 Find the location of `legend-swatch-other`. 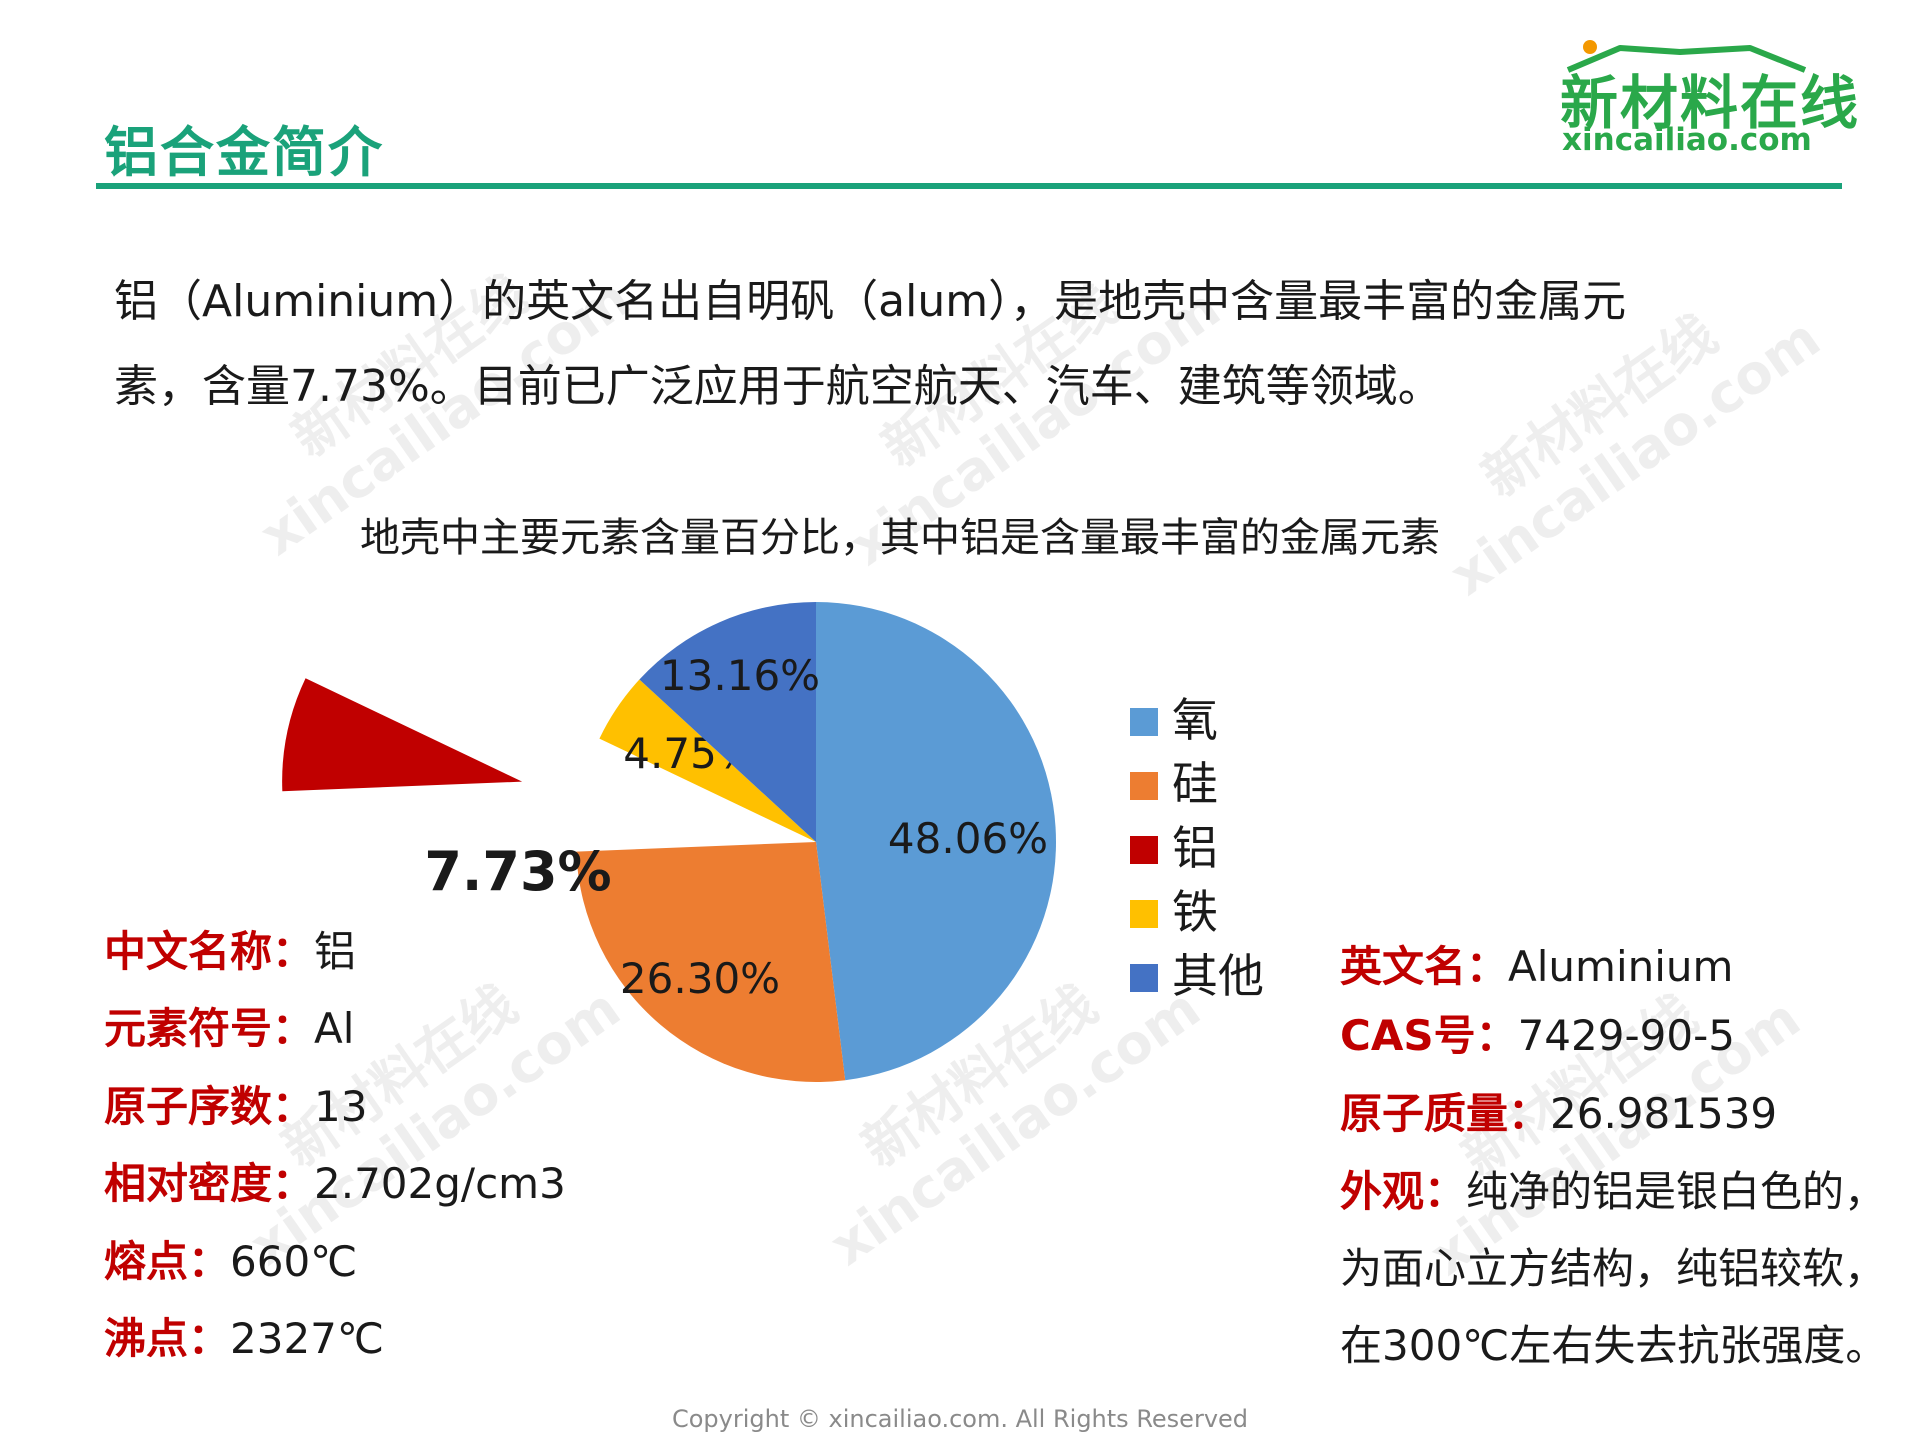

legend-swatch-other is located at coordinates (1144, 978).